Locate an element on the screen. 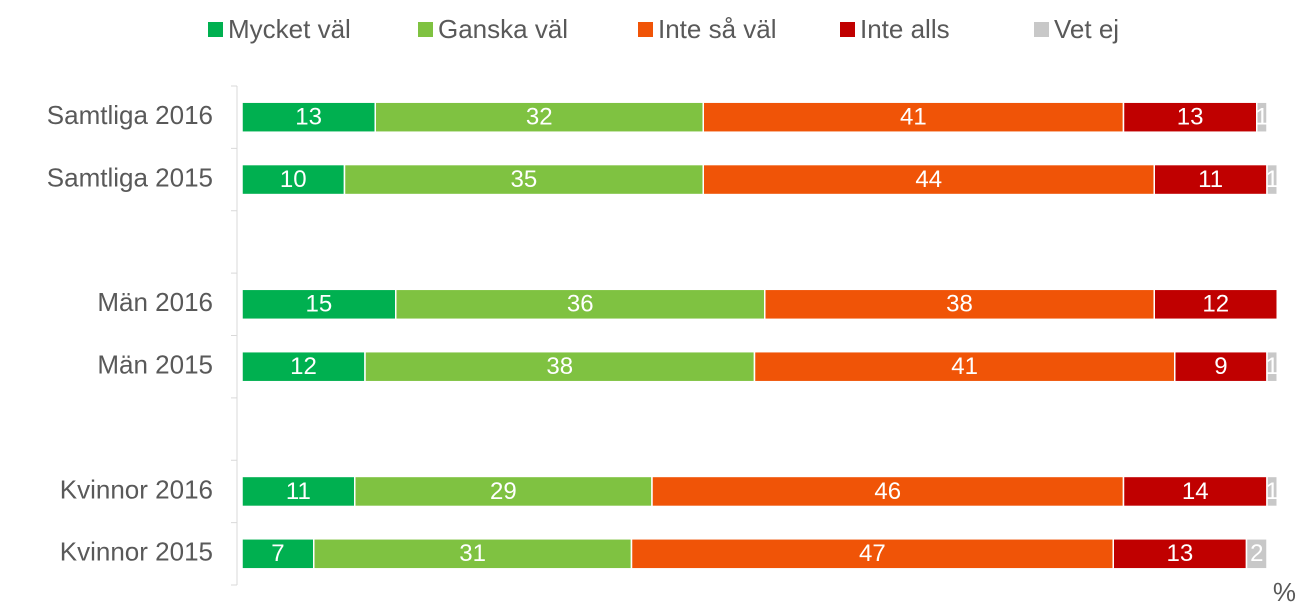 The image size is (1310, 608). legend-label: Vet ej is located at coordinates (1086, 29).